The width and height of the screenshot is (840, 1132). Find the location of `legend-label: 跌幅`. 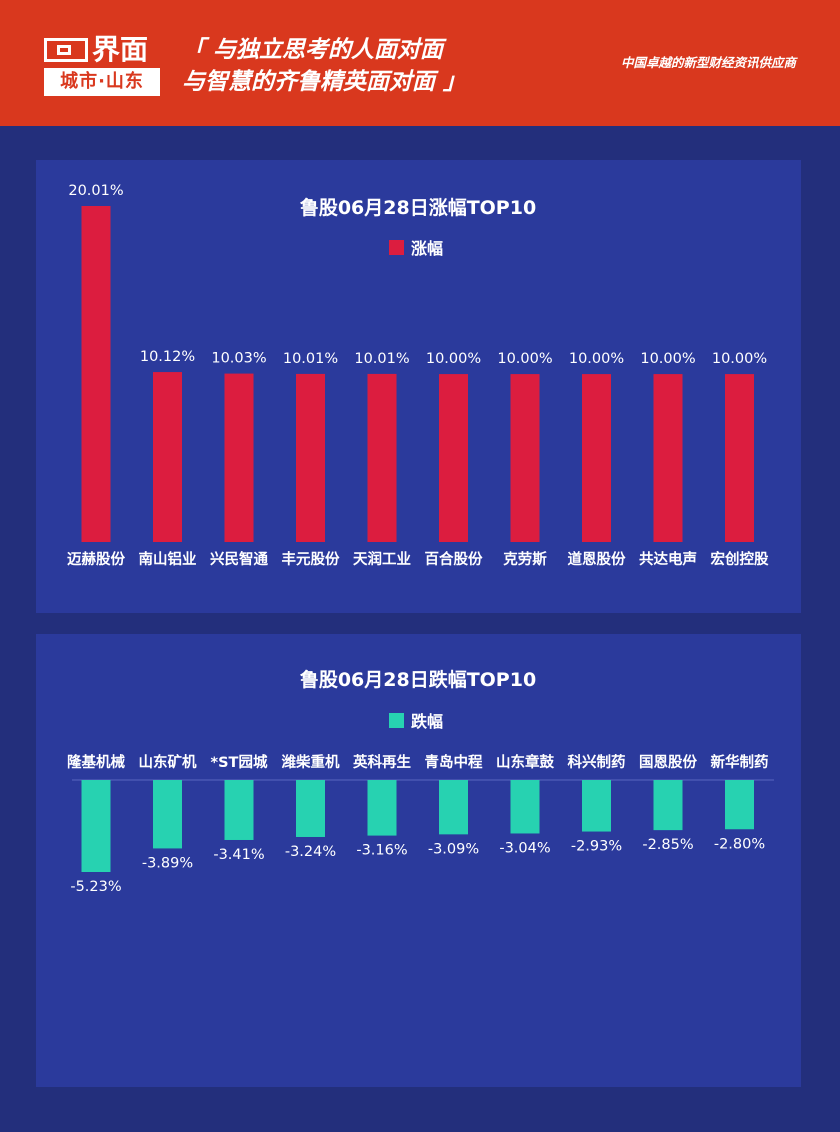

legend-label: 跌幅 is located at coordinates (427, 721).